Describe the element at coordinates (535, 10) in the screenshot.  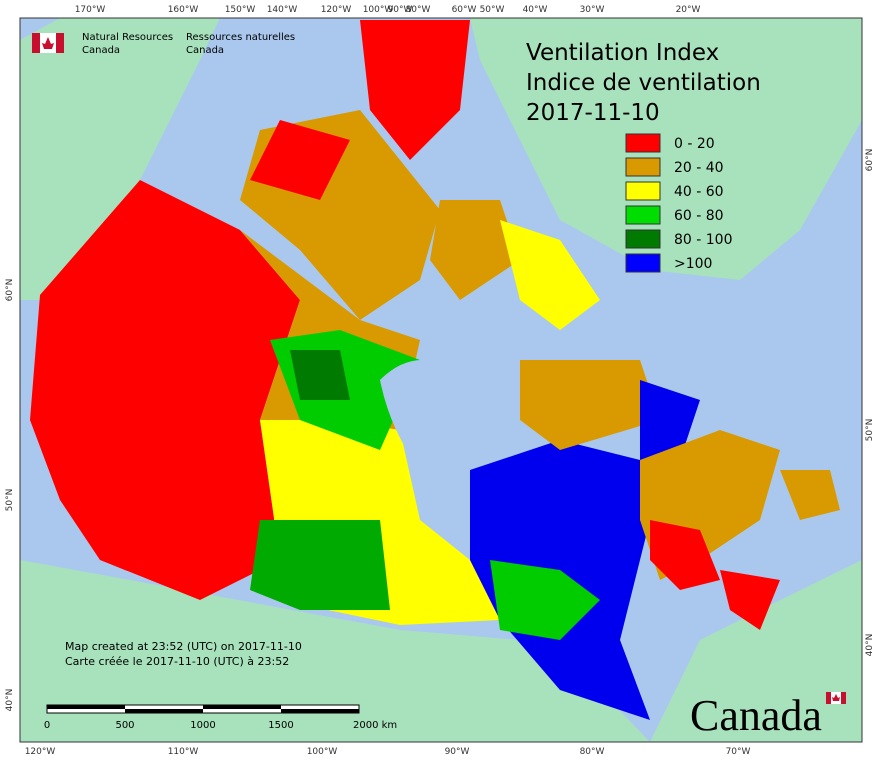
I see `top-graticule-label: 40°W` at that location.